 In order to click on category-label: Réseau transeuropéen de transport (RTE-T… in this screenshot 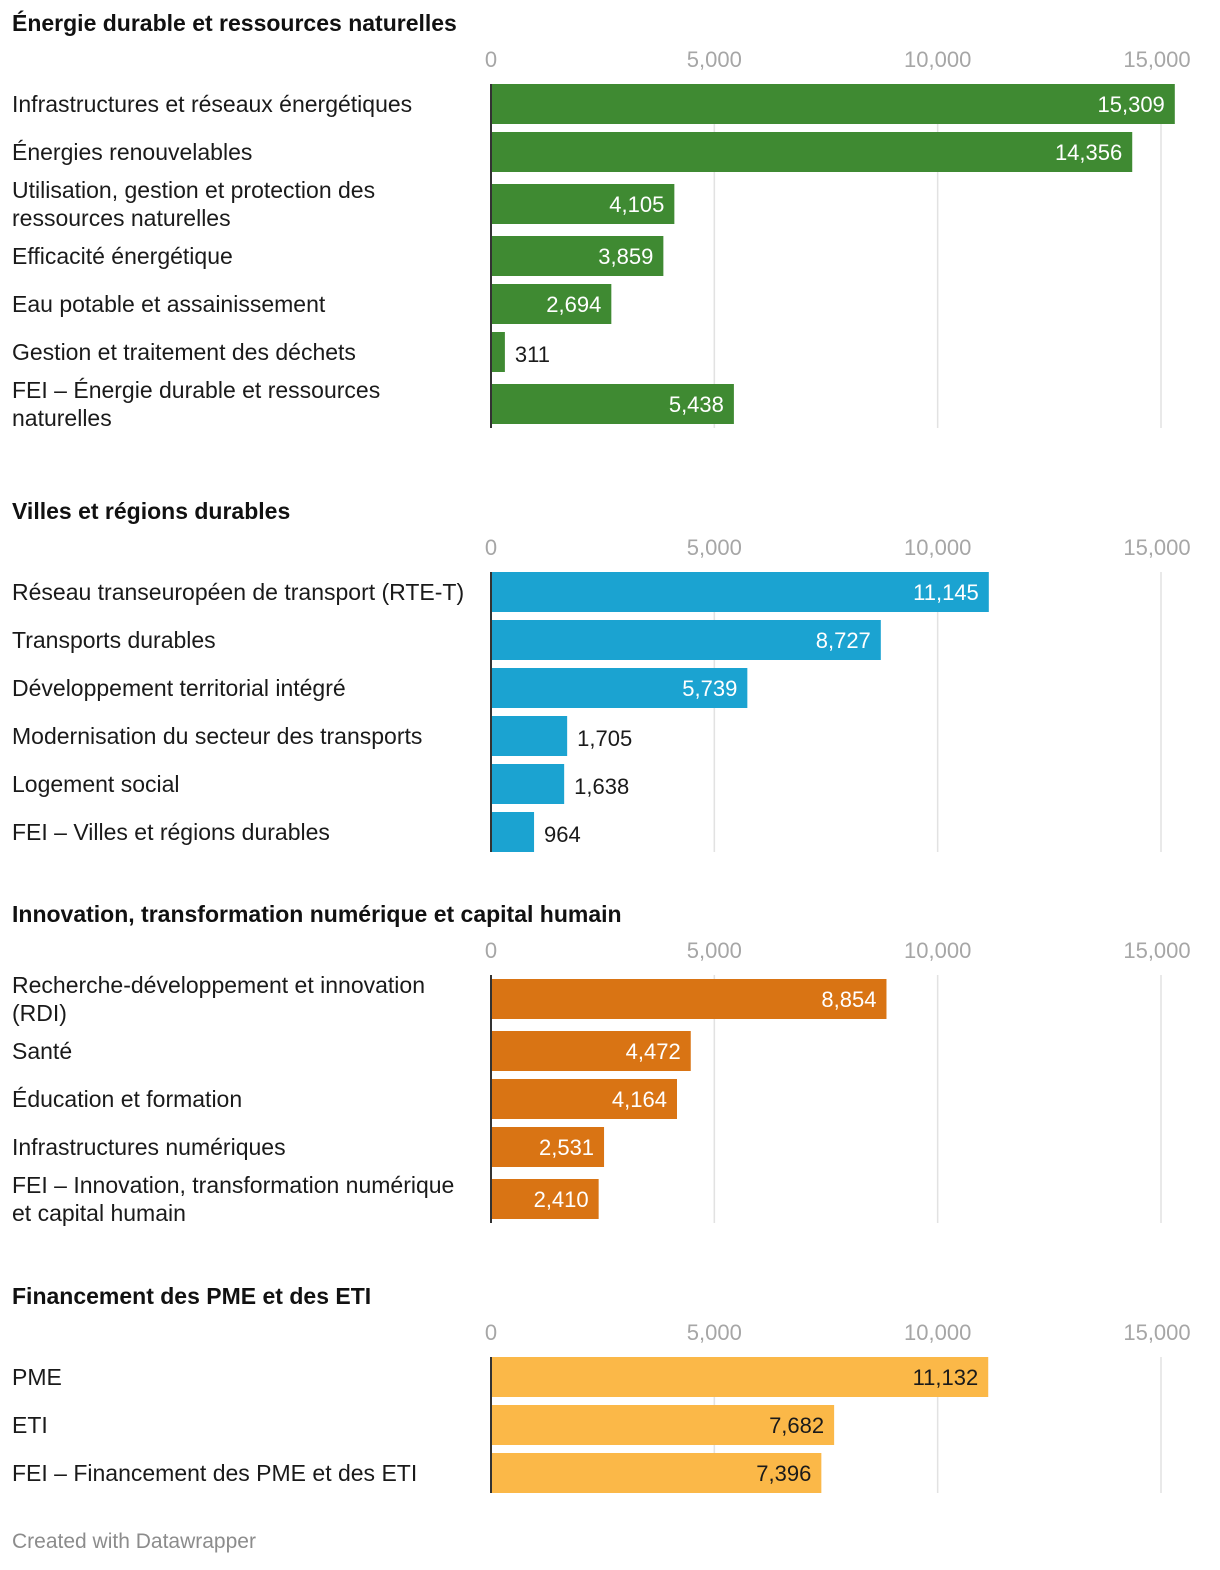, I will do `click(238, 592)`.